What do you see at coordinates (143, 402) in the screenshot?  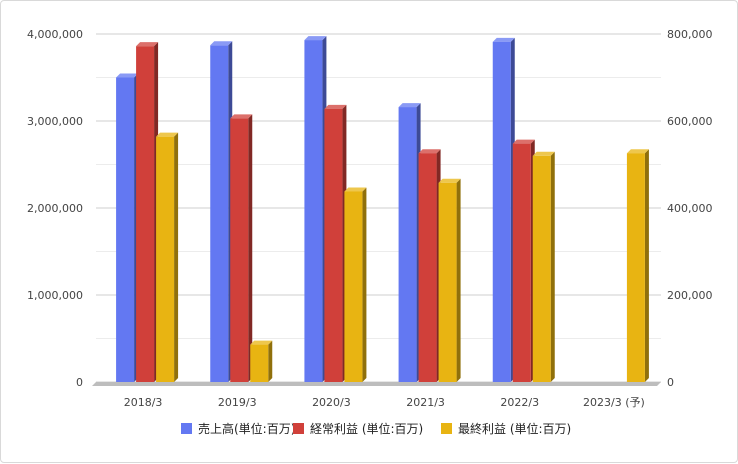 I see `x-tick-label: 2018/3` at bounding box center [143, 402].